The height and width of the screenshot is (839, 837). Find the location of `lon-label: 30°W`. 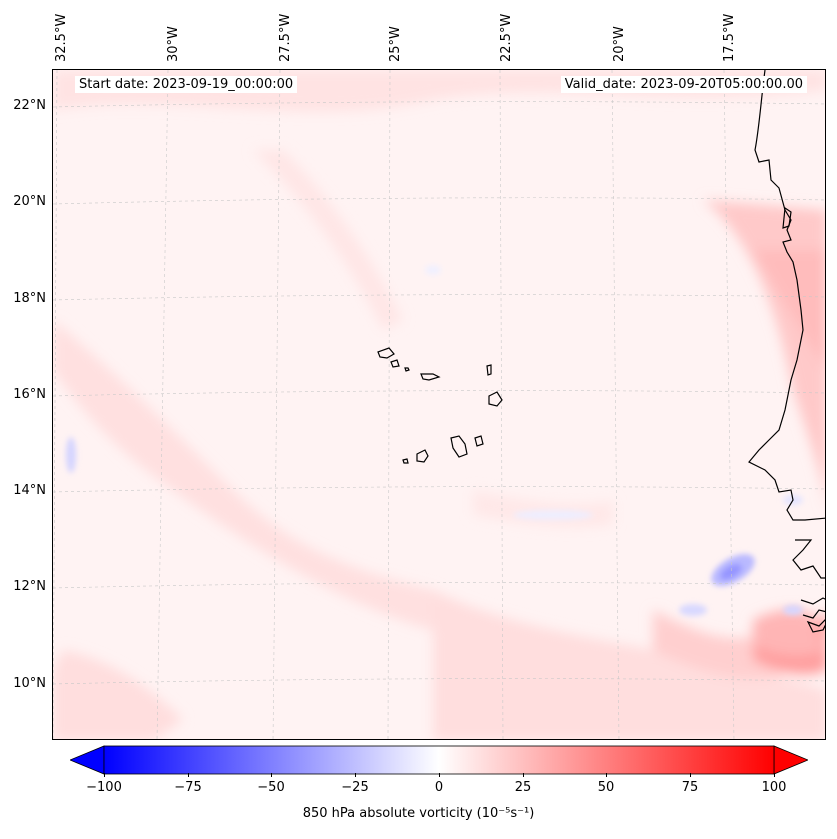

lon-label: 30°W is located at coordinates (173, 44).